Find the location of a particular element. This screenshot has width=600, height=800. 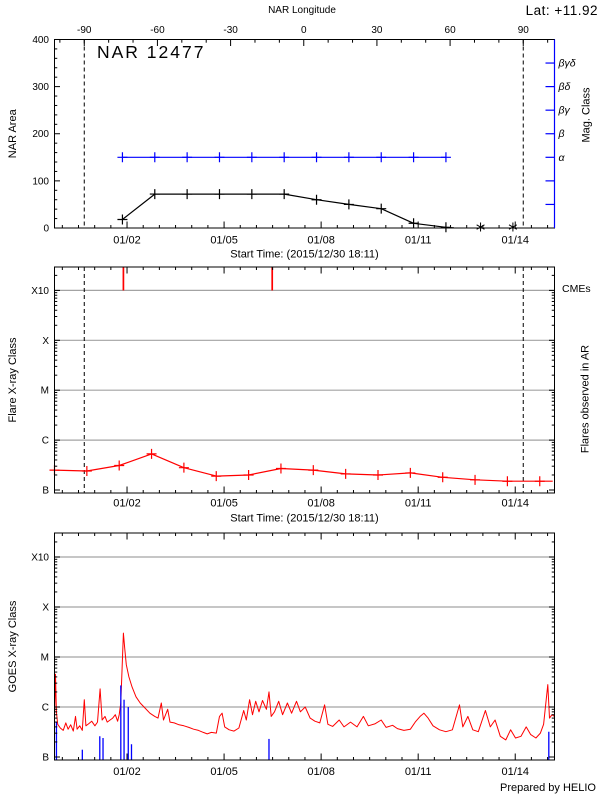

yaxis-tick-label: 100 is located at coordinates (40, 181).